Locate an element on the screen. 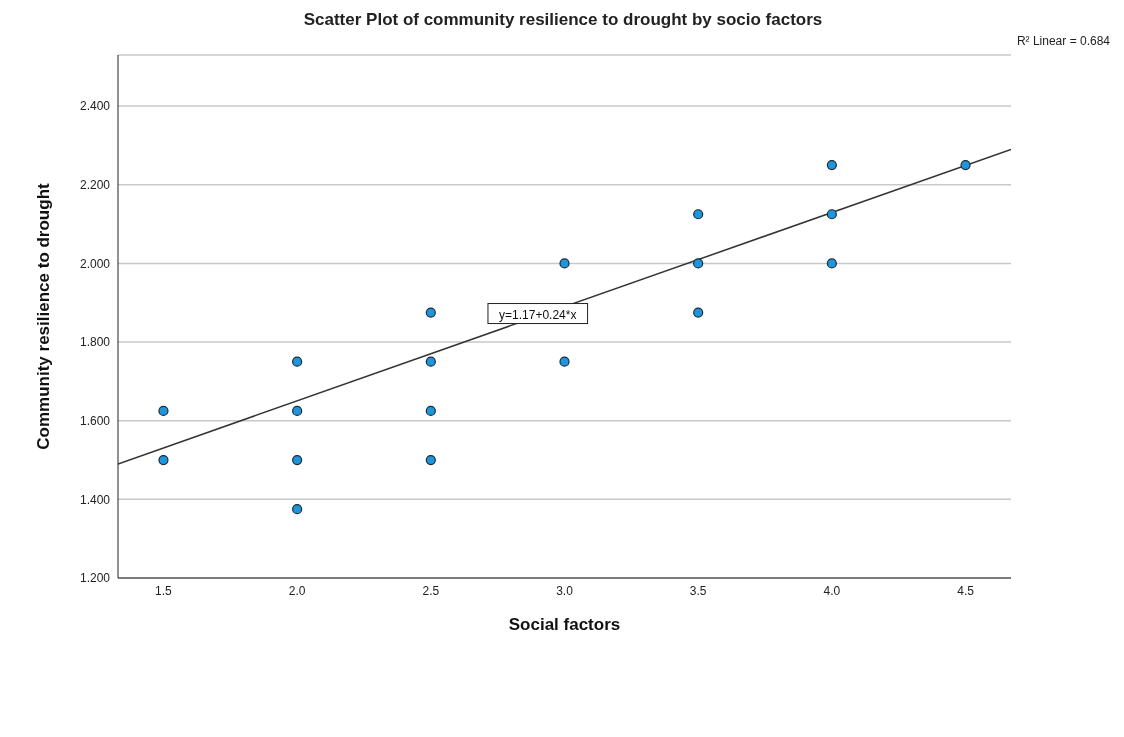 Image resolution: width=1124 pixels, height=737 pixels. x-tick-label: 2.0 is located at coordinates (297, 590).